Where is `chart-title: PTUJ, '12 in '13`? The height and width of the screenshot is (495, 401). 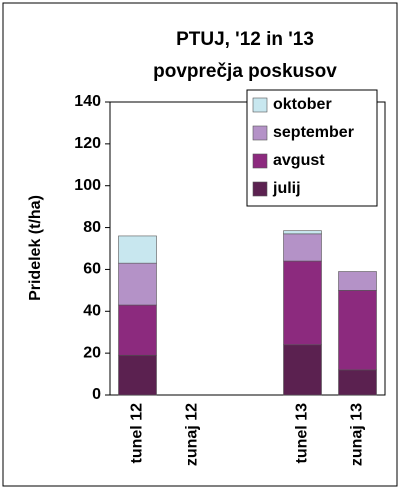
chart-title: PTUJ, '12 in '13 is located at coordinates (245, 39).